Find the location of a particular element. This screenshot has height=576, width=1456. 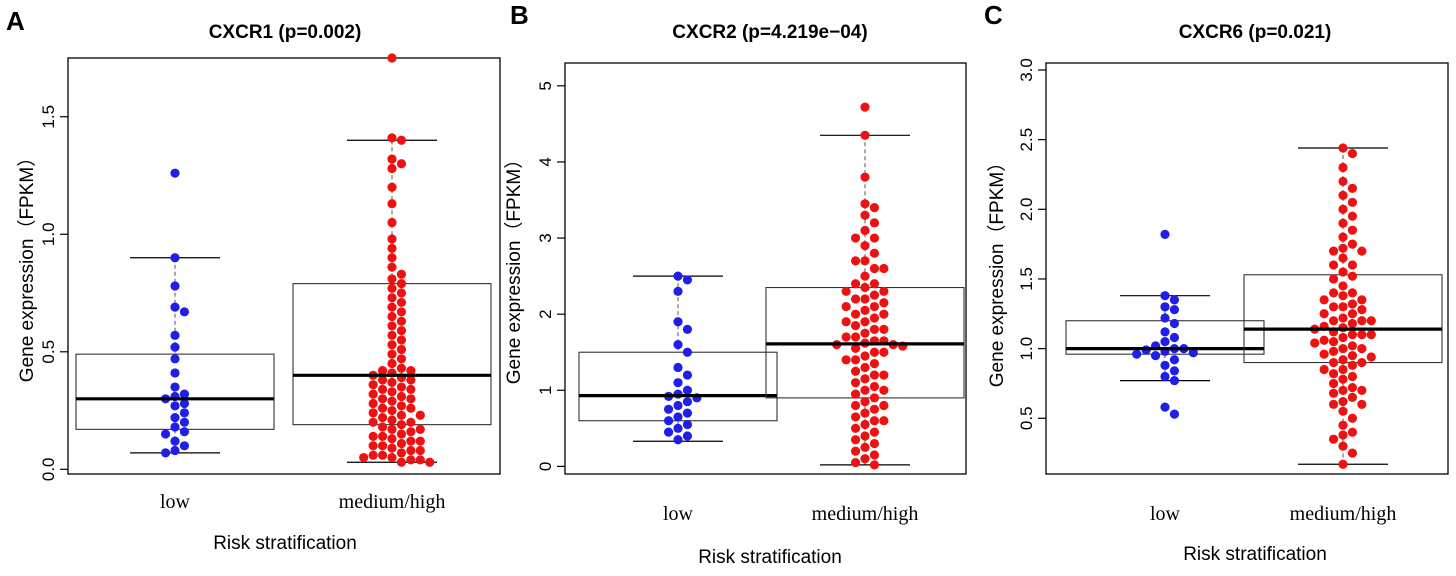

box-low is located at coordinates (175, 313).